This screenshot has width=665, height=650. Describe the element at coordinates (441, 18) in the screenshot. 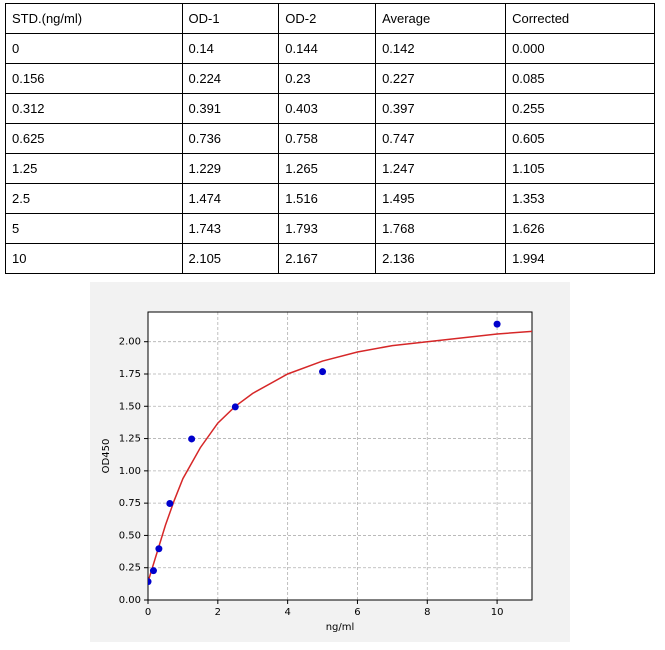

I see `table-cell: Average` at that location.